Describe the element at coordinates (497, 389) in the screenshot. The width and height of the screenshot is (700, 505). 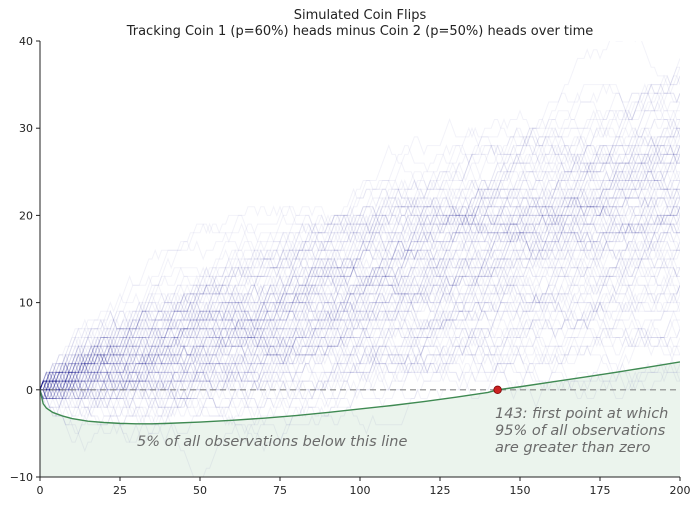
I see `threshold-marker` at that location.